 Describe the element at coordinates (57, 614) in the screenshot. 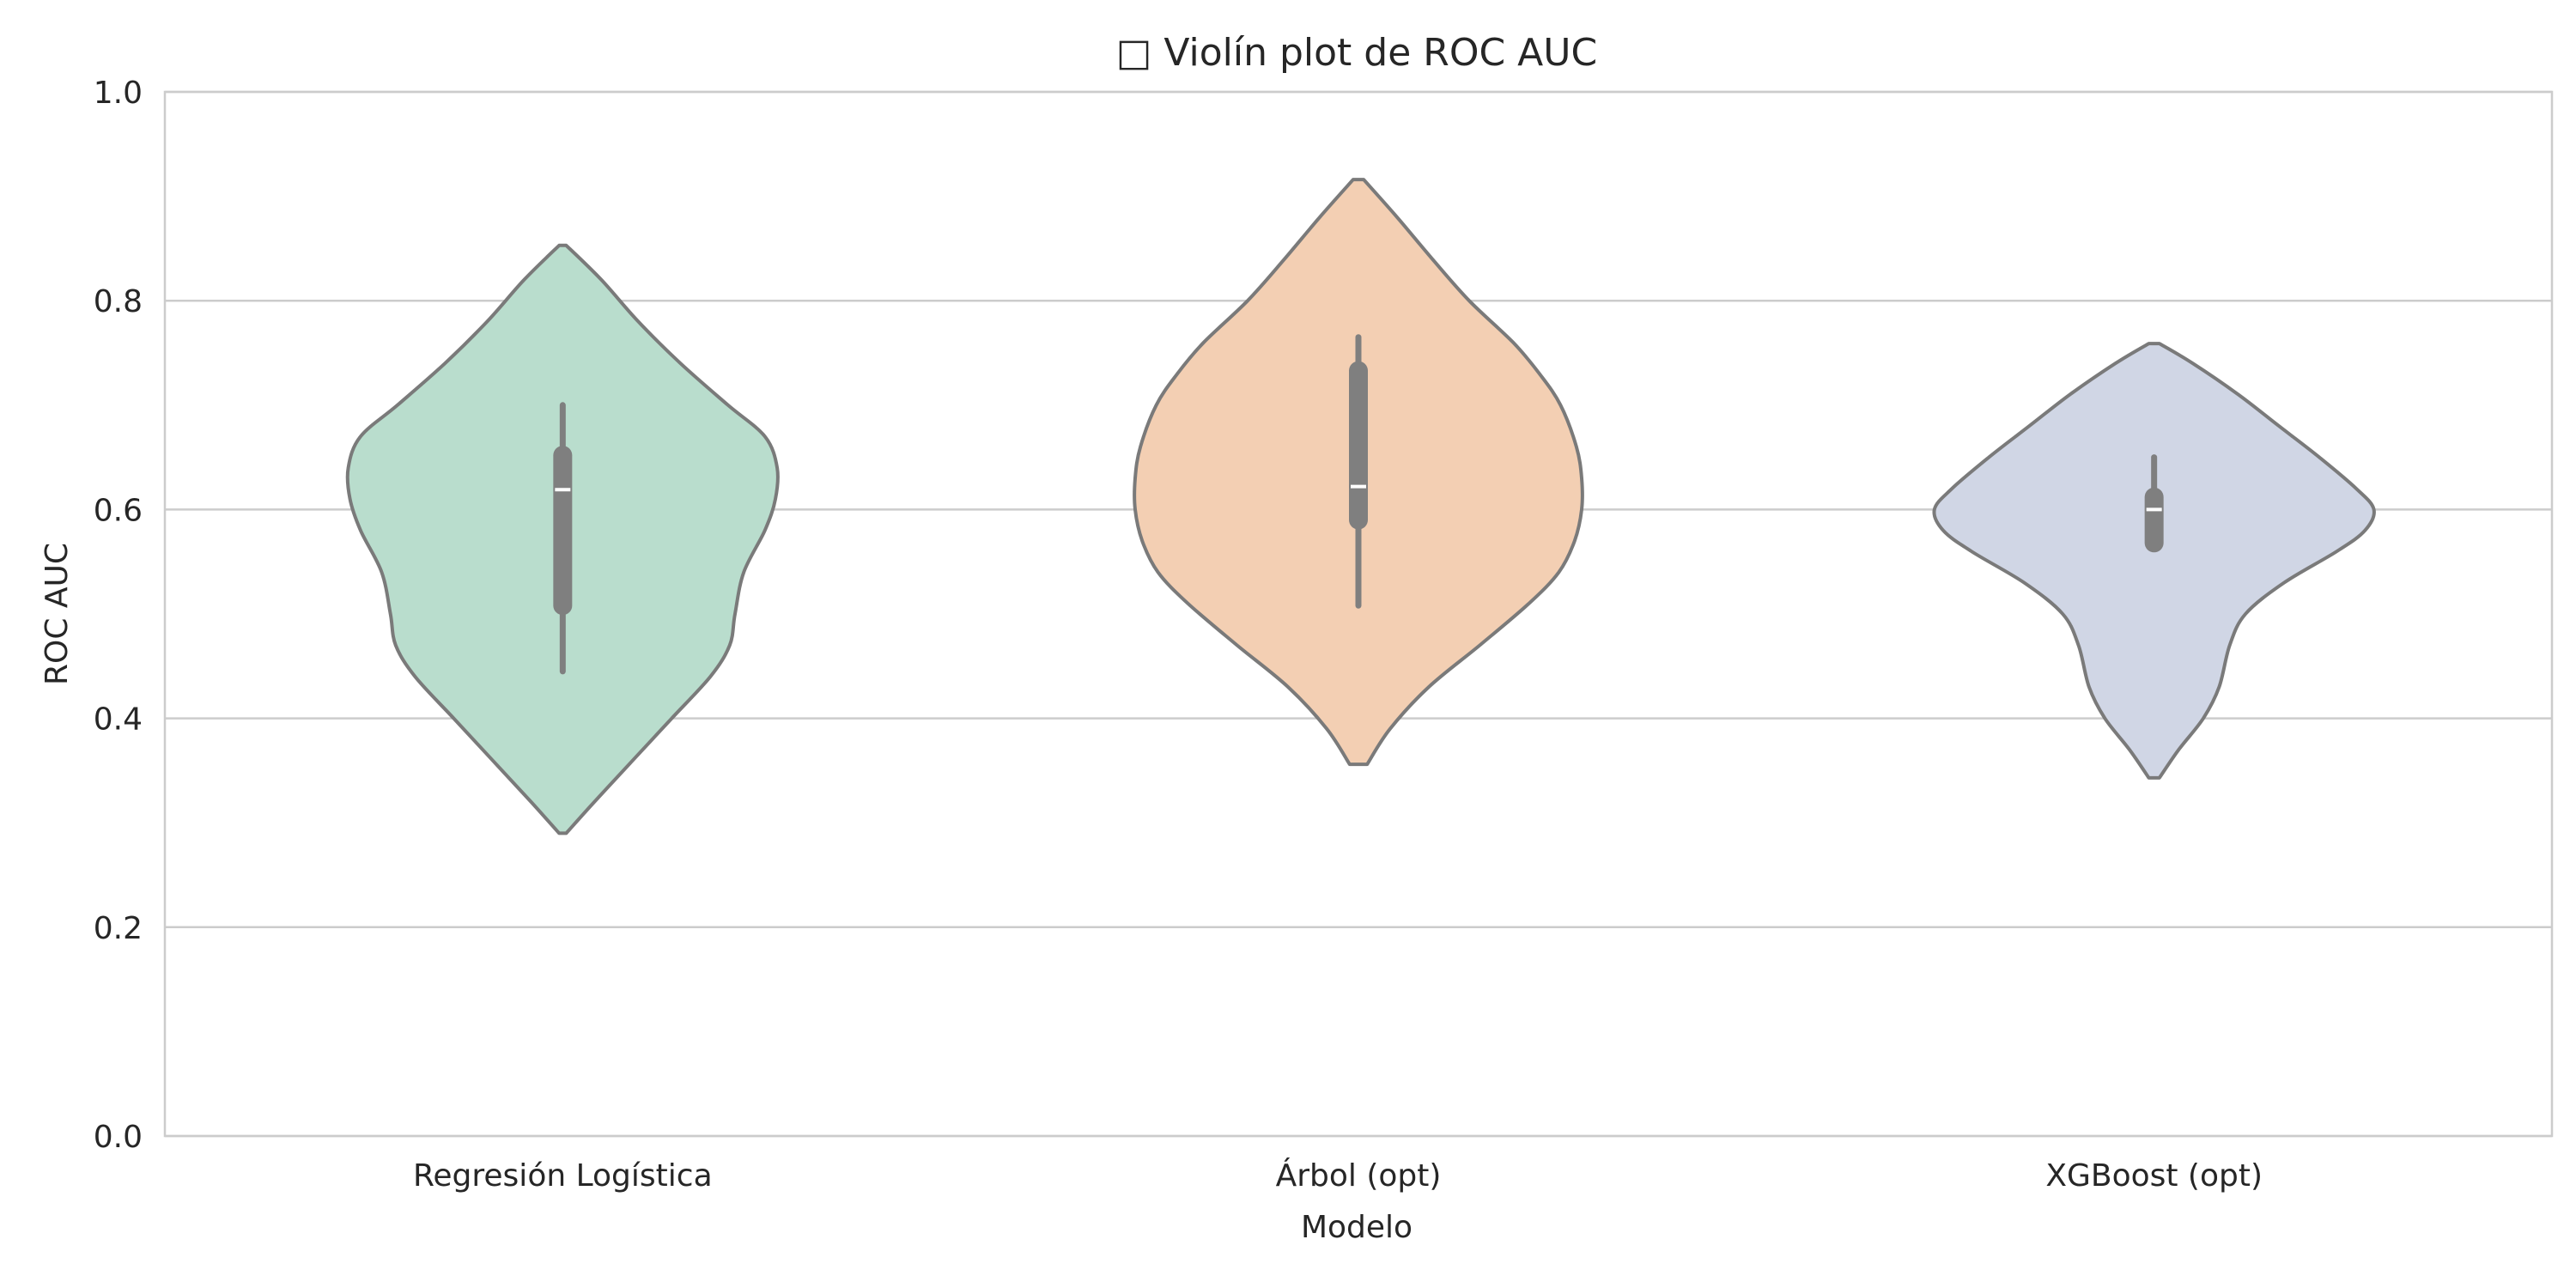

I see `y-axis-label: ROC AUC` at that location.